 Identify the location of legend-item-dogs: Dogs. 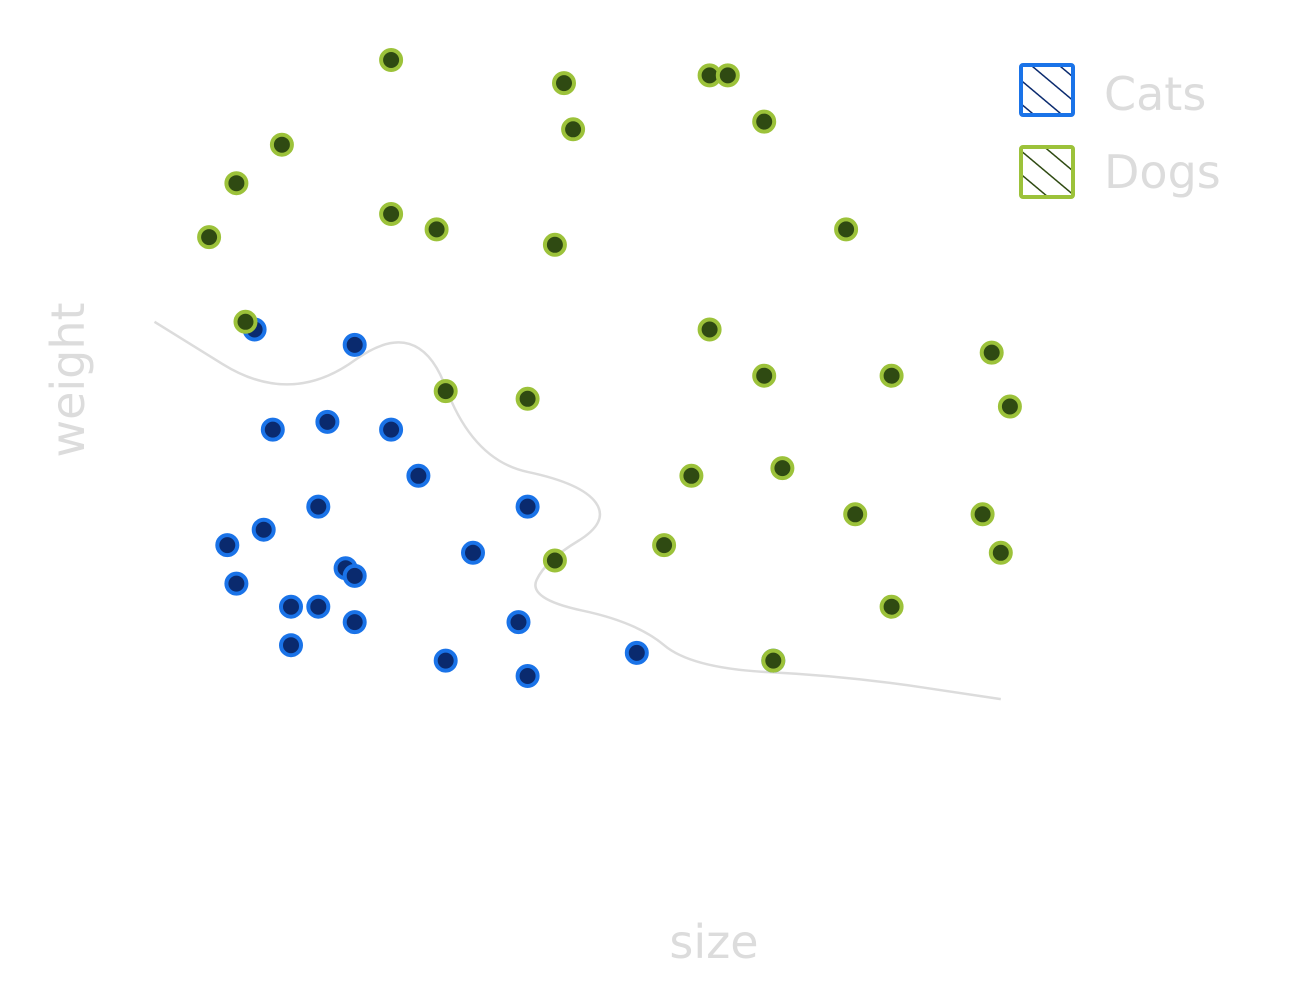
(1120, 172).